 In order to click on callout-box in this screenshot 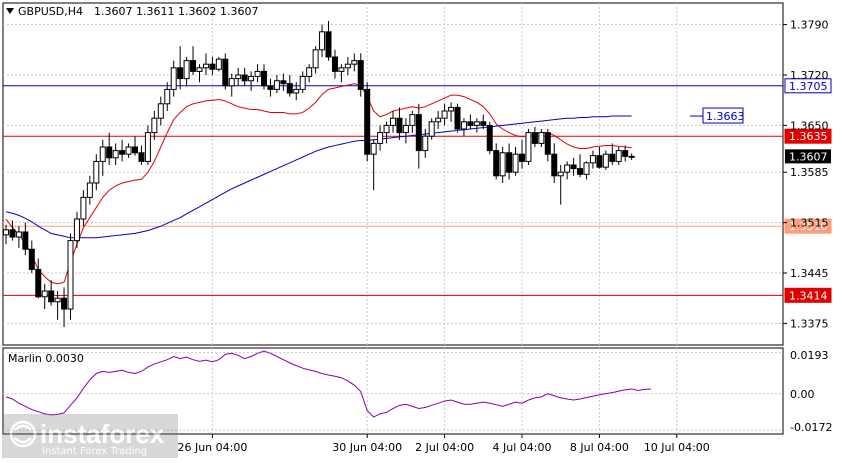, I will do `click(723, 115)`.